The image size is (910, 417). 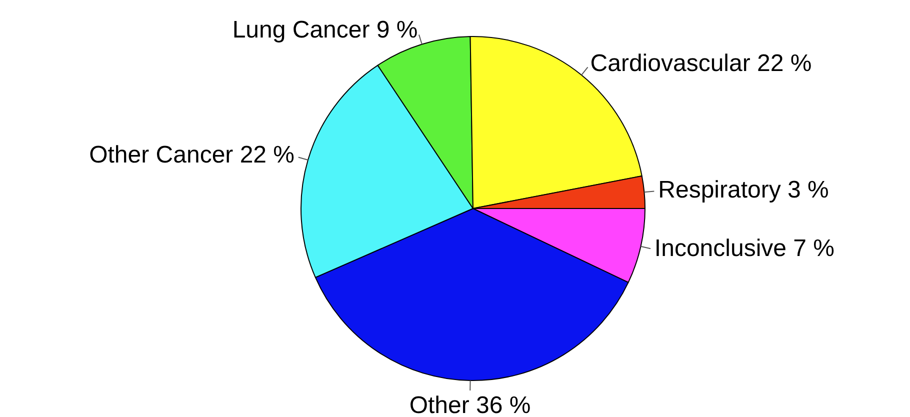 I want to click on slice-label: Other 36 %, so click(x=470, y=404).